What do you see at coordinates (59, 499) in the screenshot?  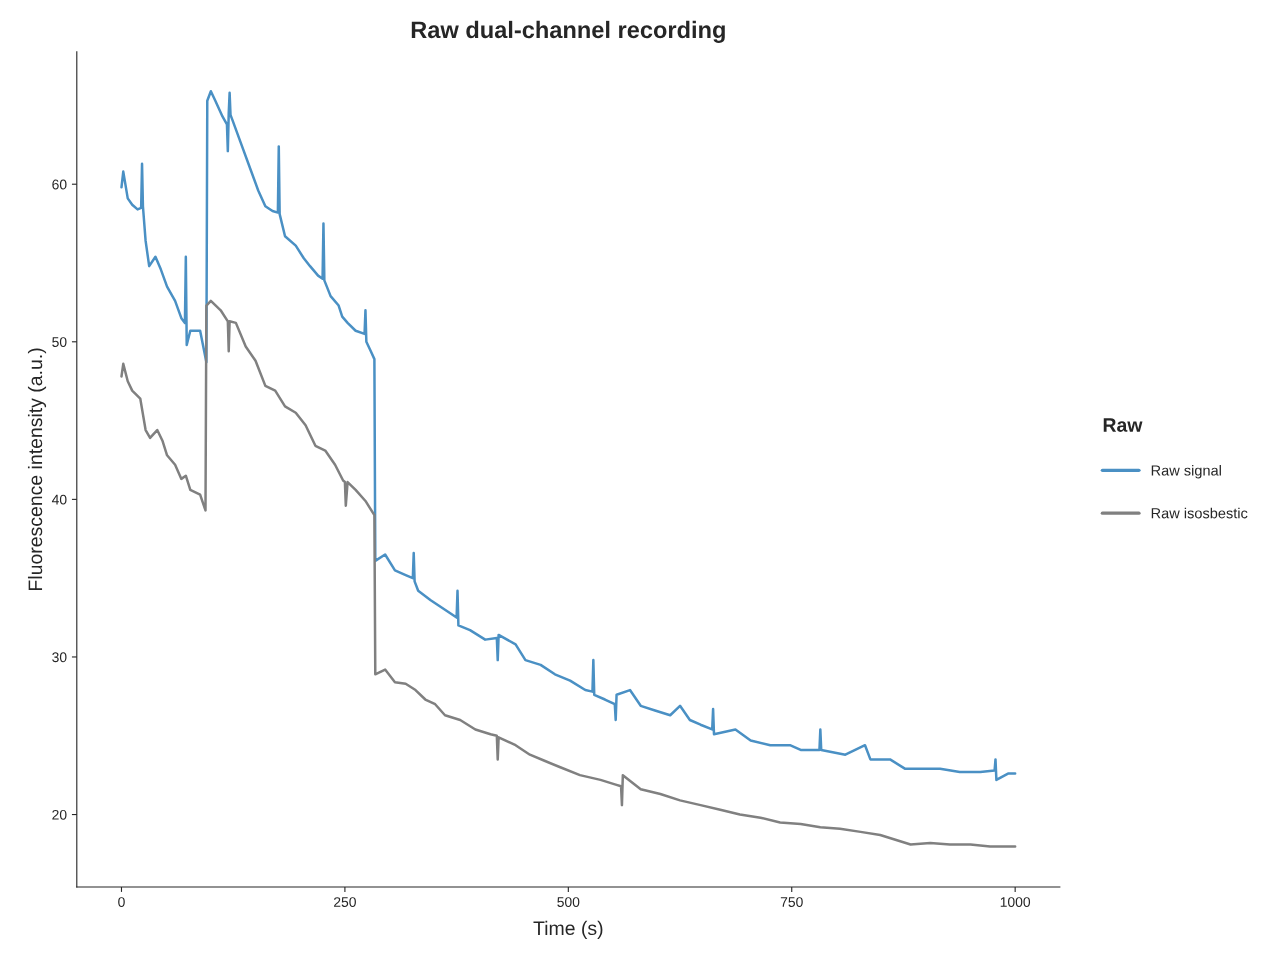 I see `y-tick-label: 40` at bounding box center [59, 499].